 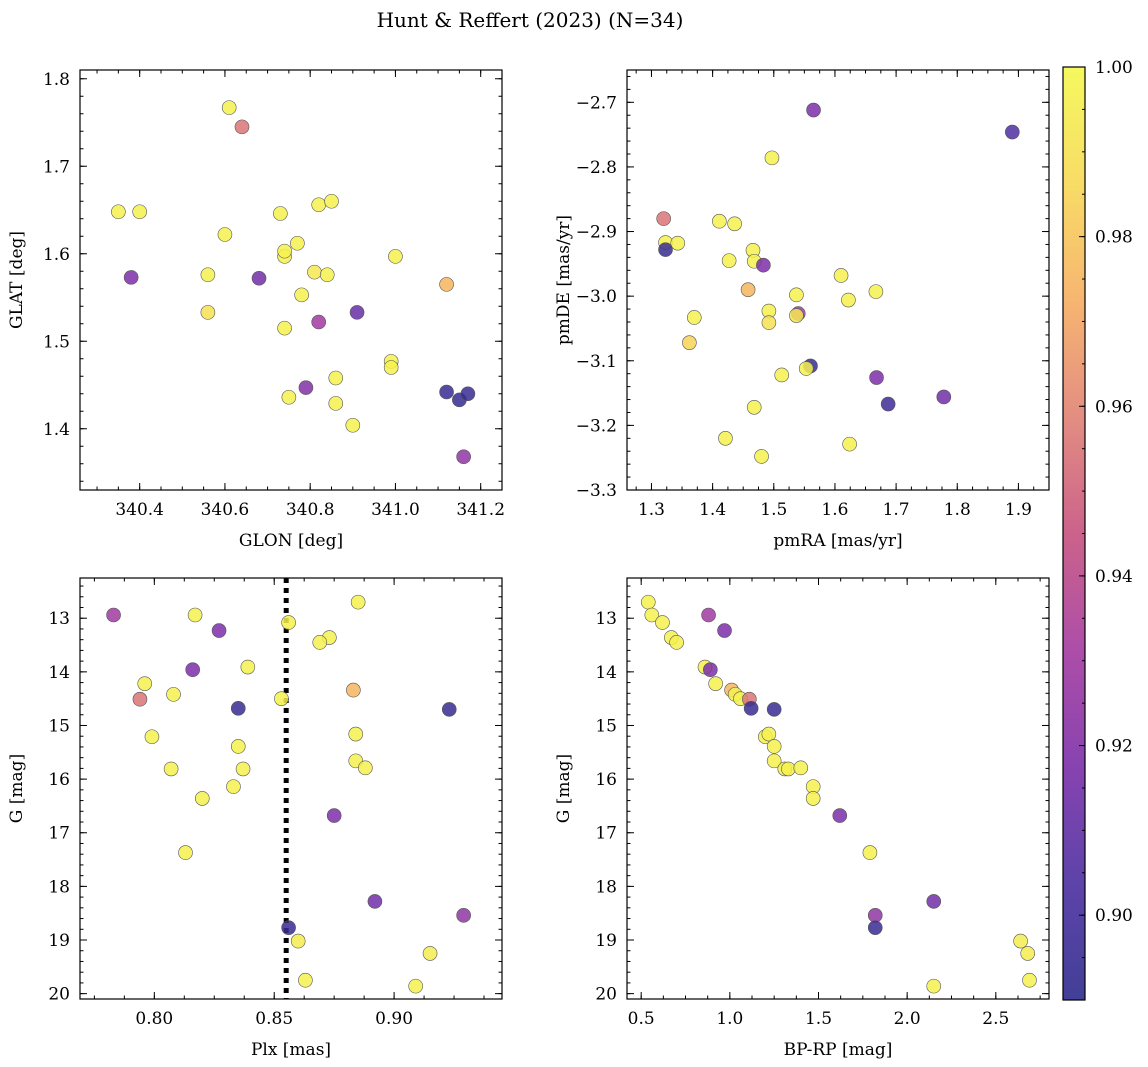 I want to click on y-tick-label: −3.3, so click(x=596, y=491).